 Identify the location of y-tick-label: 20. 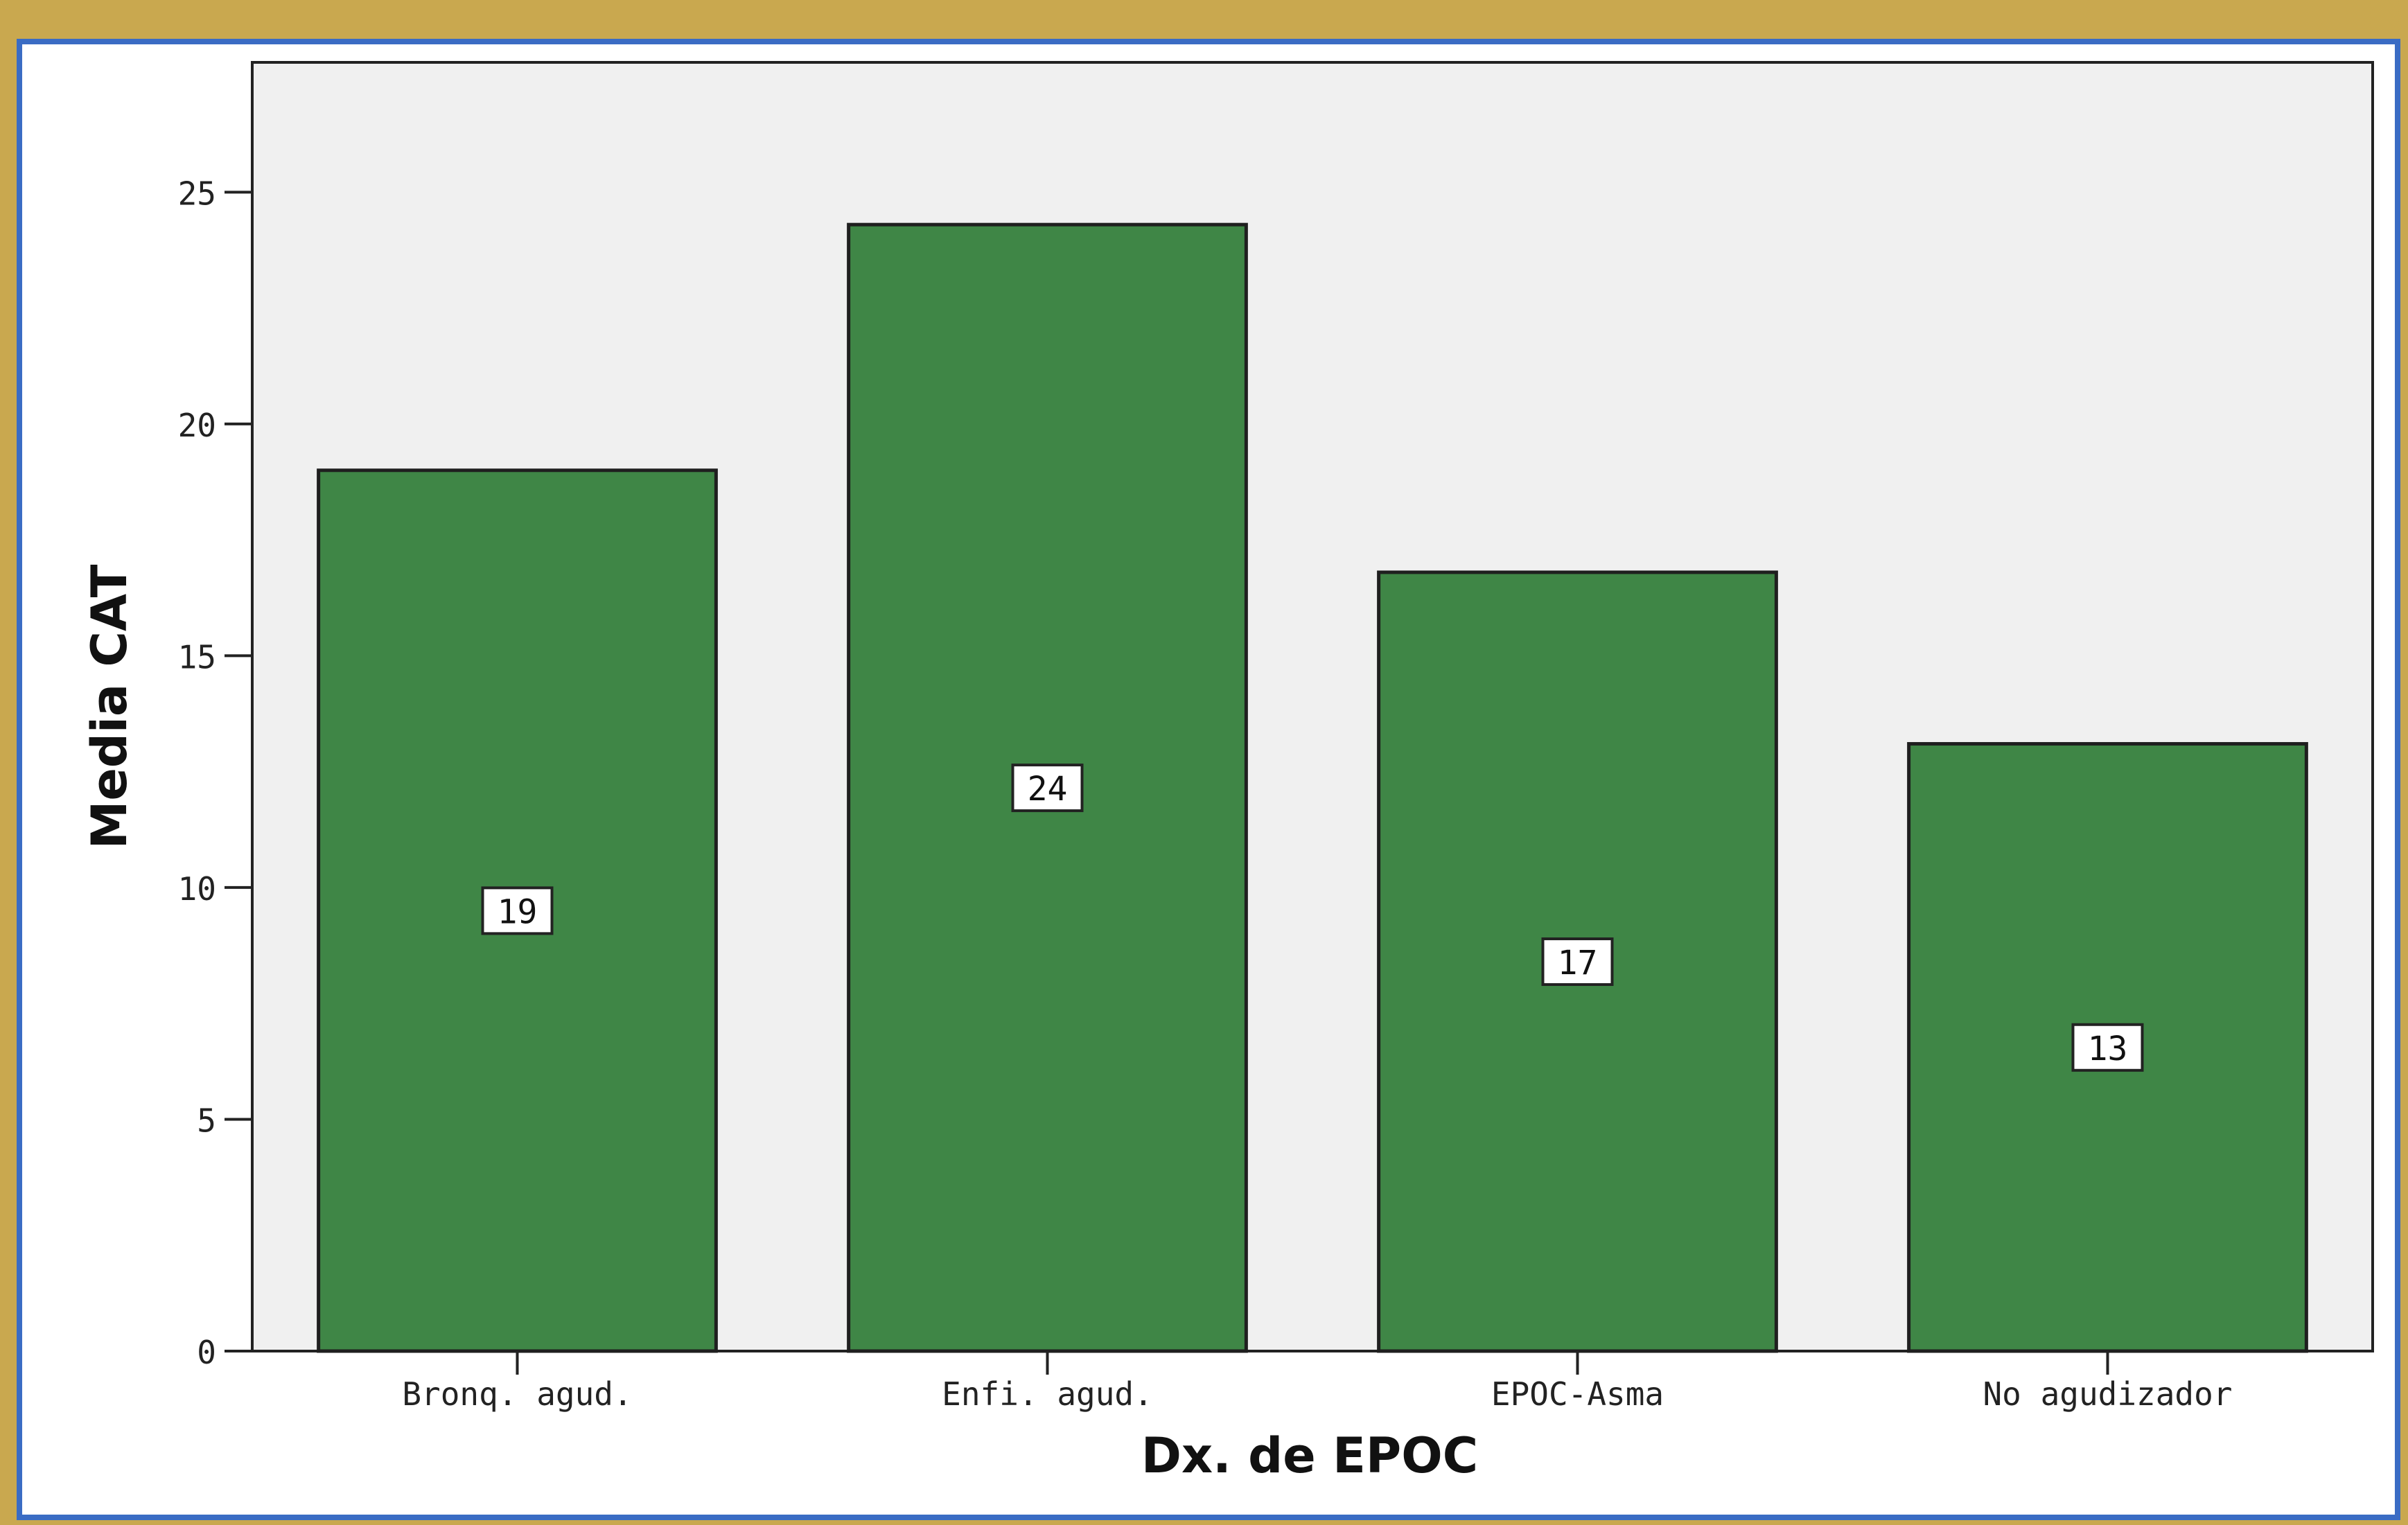
(197, 425).